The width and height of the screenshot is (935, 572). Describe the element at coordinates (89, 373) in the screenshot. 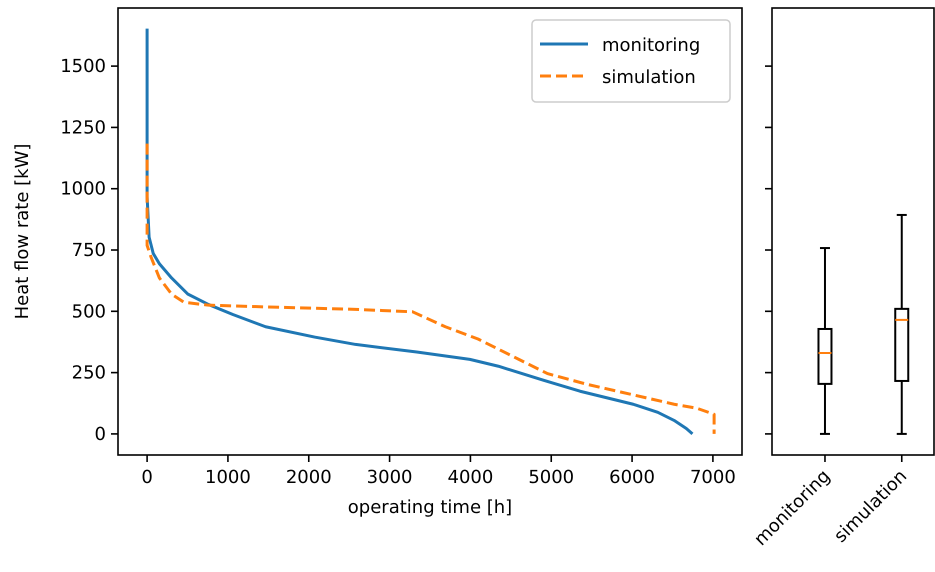

I see `y-tick-label: 250` at that location.